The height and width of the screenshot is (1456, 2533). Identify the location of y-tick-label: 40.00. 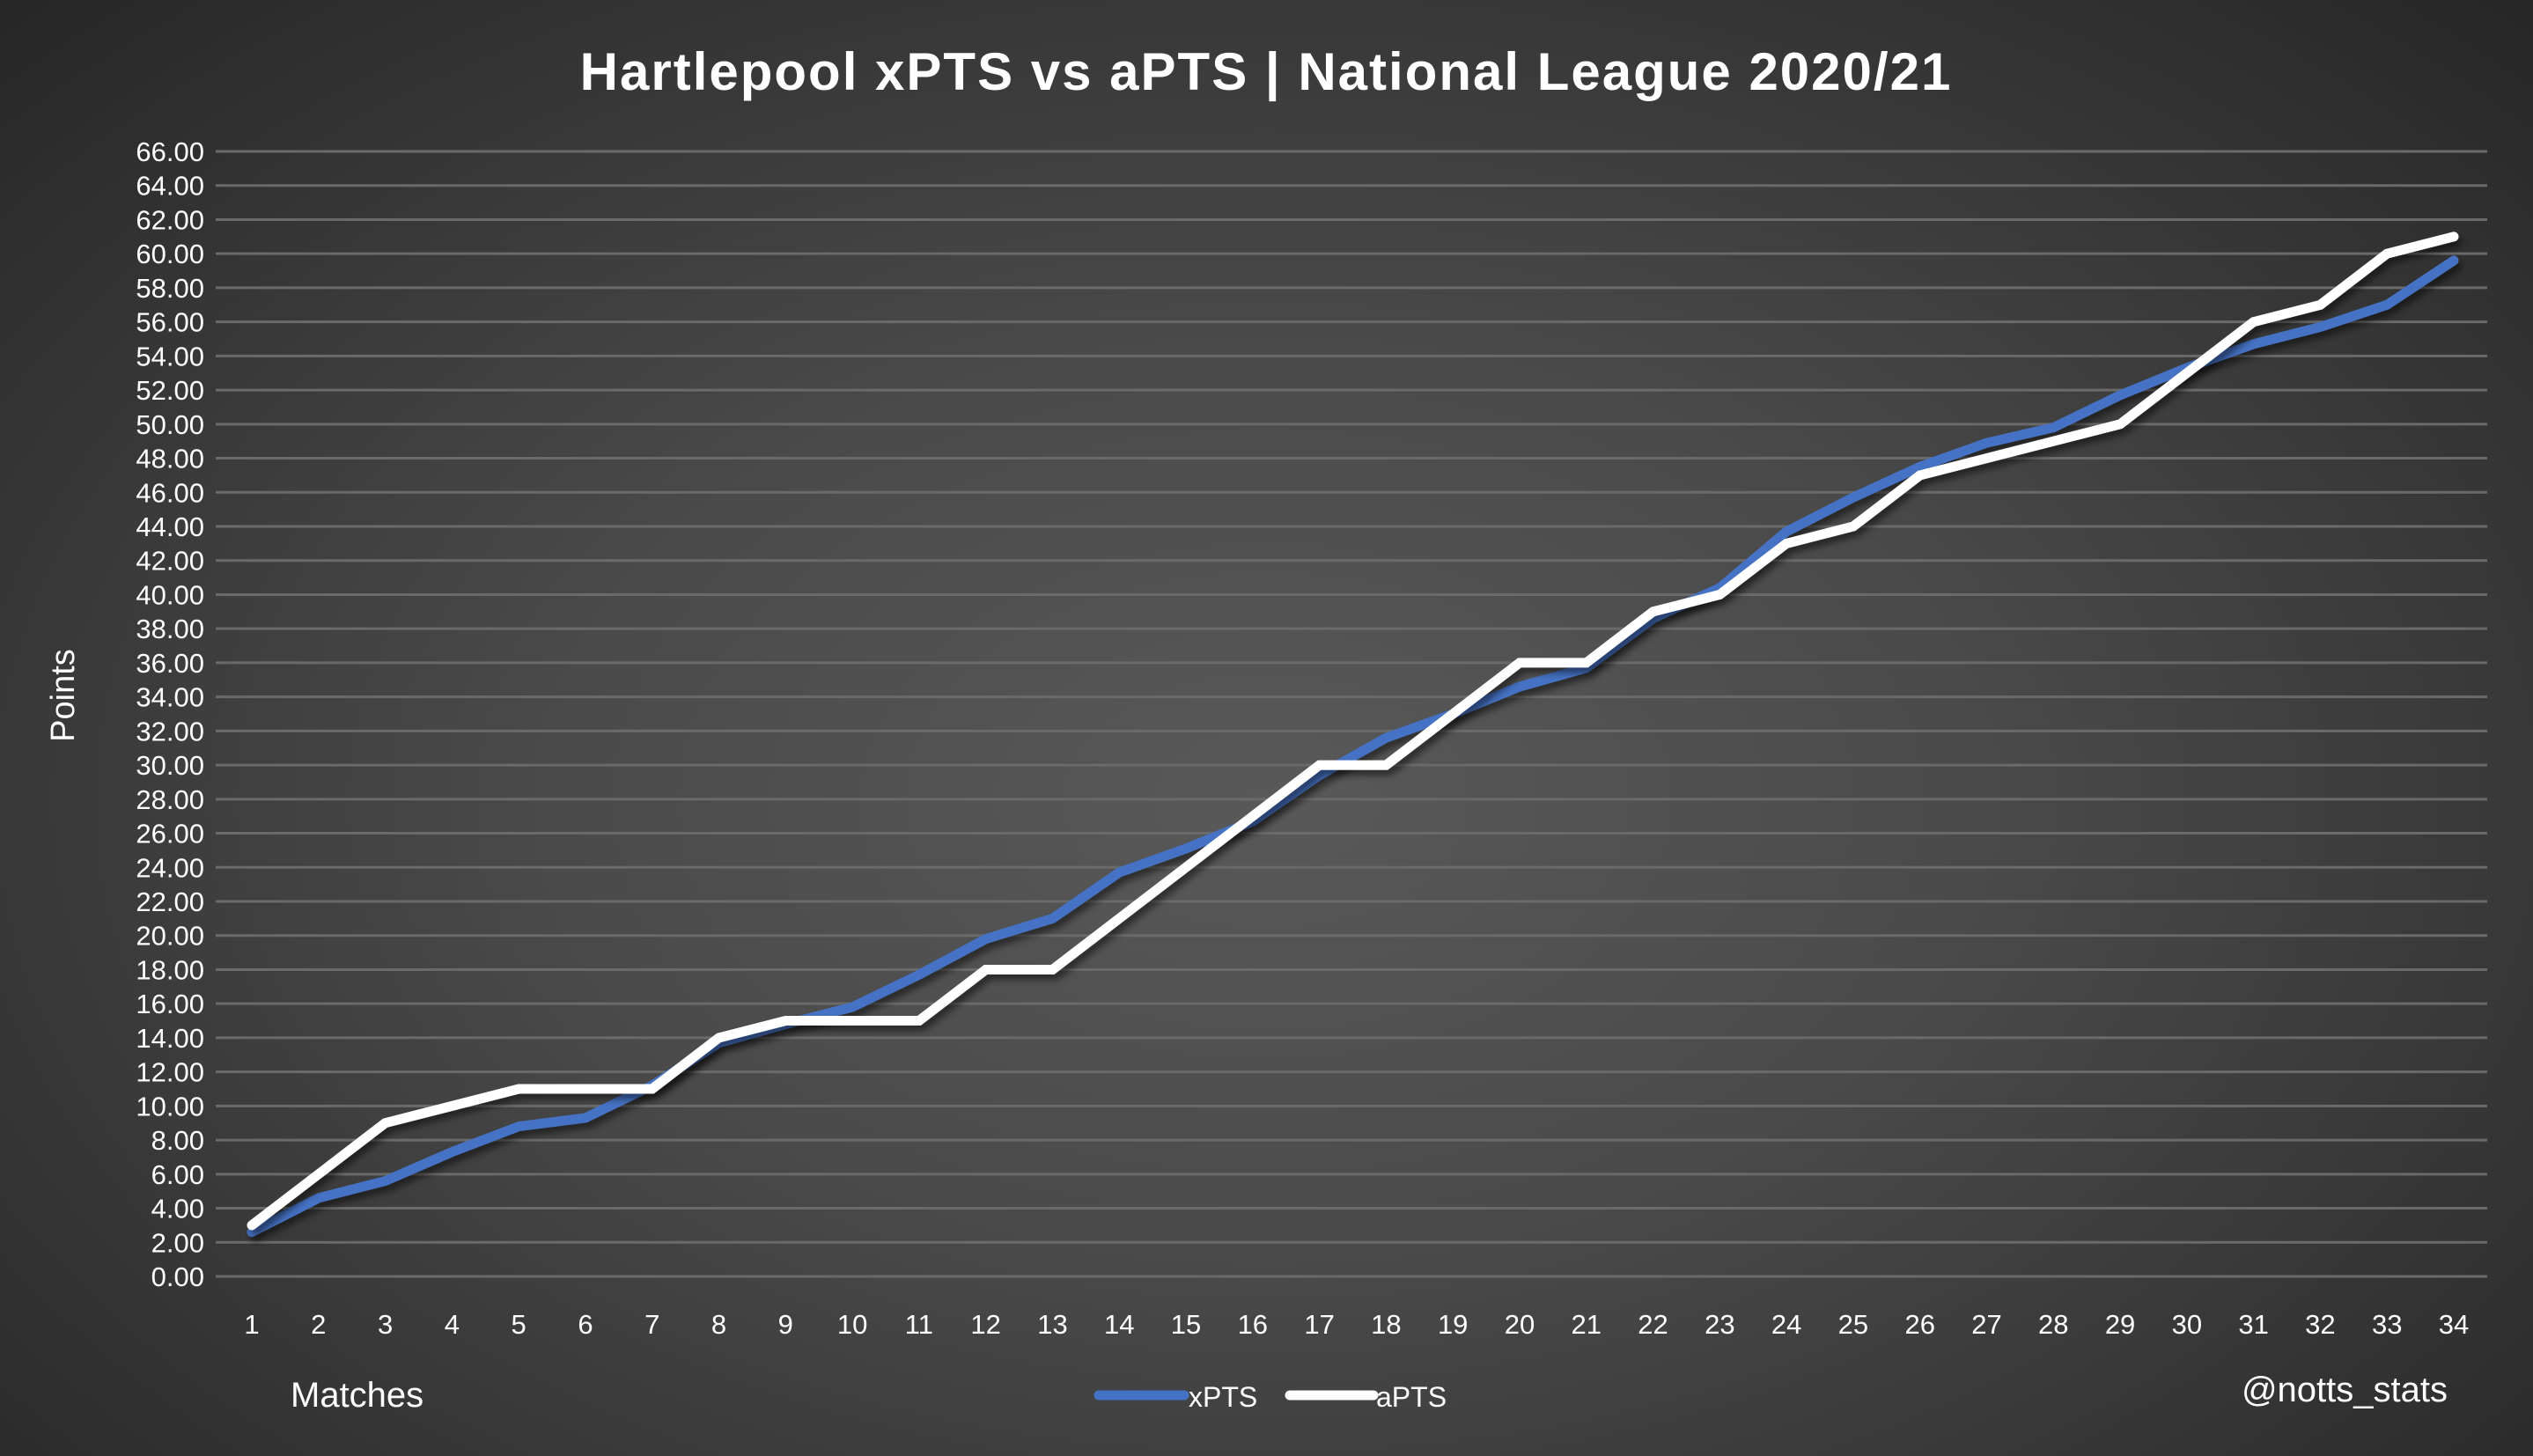
(170, 594).